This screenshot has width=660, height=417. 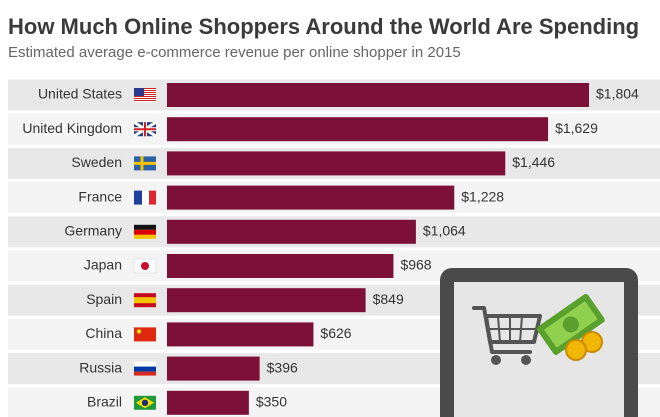 I want to click on category-label: Japan, so click(x=103, y=265).